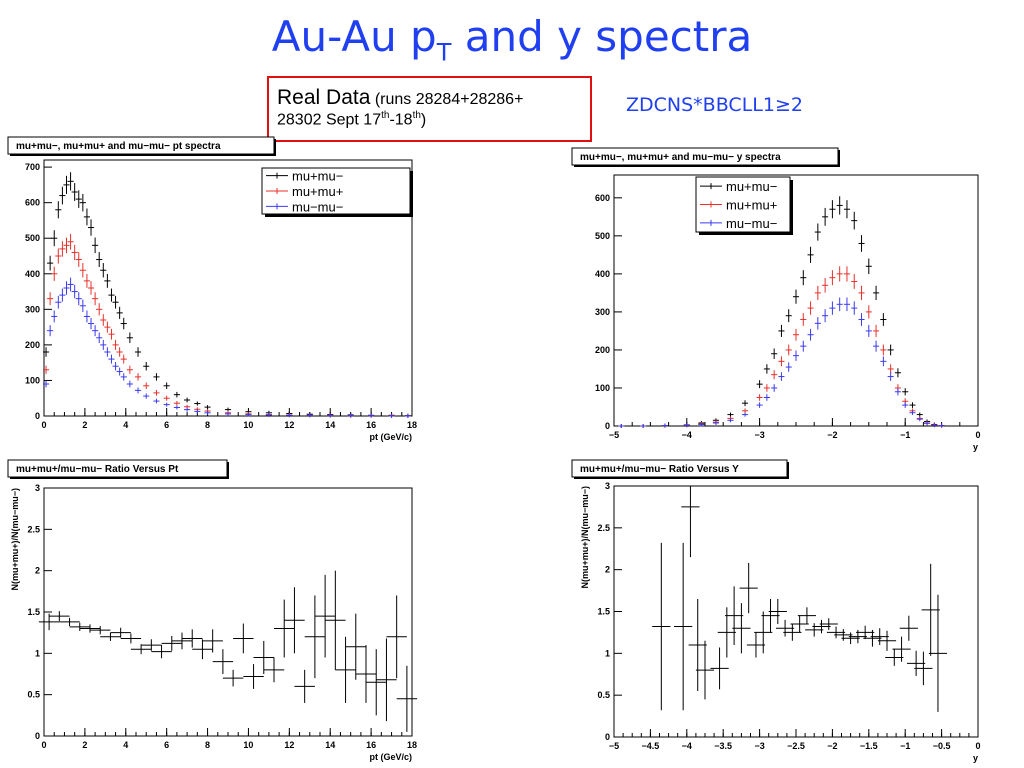 Image resolution: width=1024 pixels, height=768 pixels. I want to click on y-tick-label: 500, so click(32, 238).